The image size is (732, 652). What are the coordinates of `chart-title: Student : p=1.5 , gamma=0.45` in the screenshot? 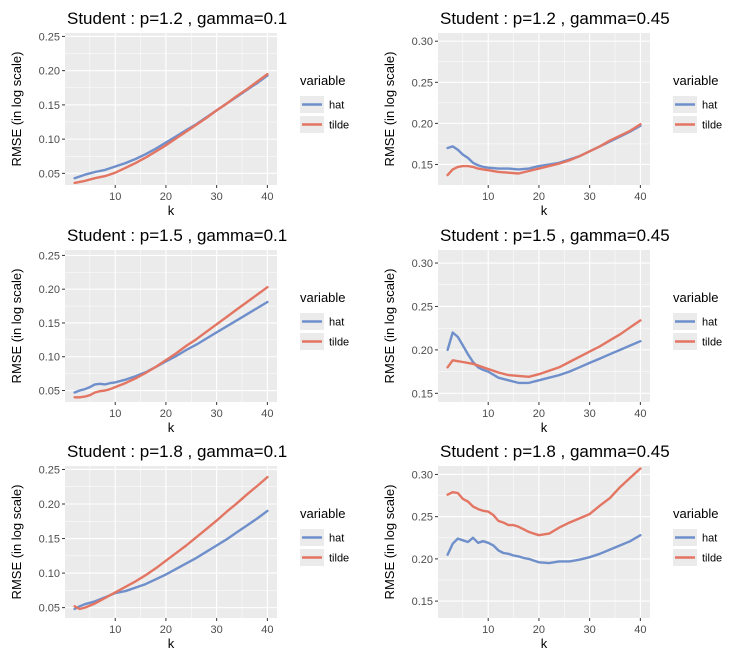 It's located at (555, 235).